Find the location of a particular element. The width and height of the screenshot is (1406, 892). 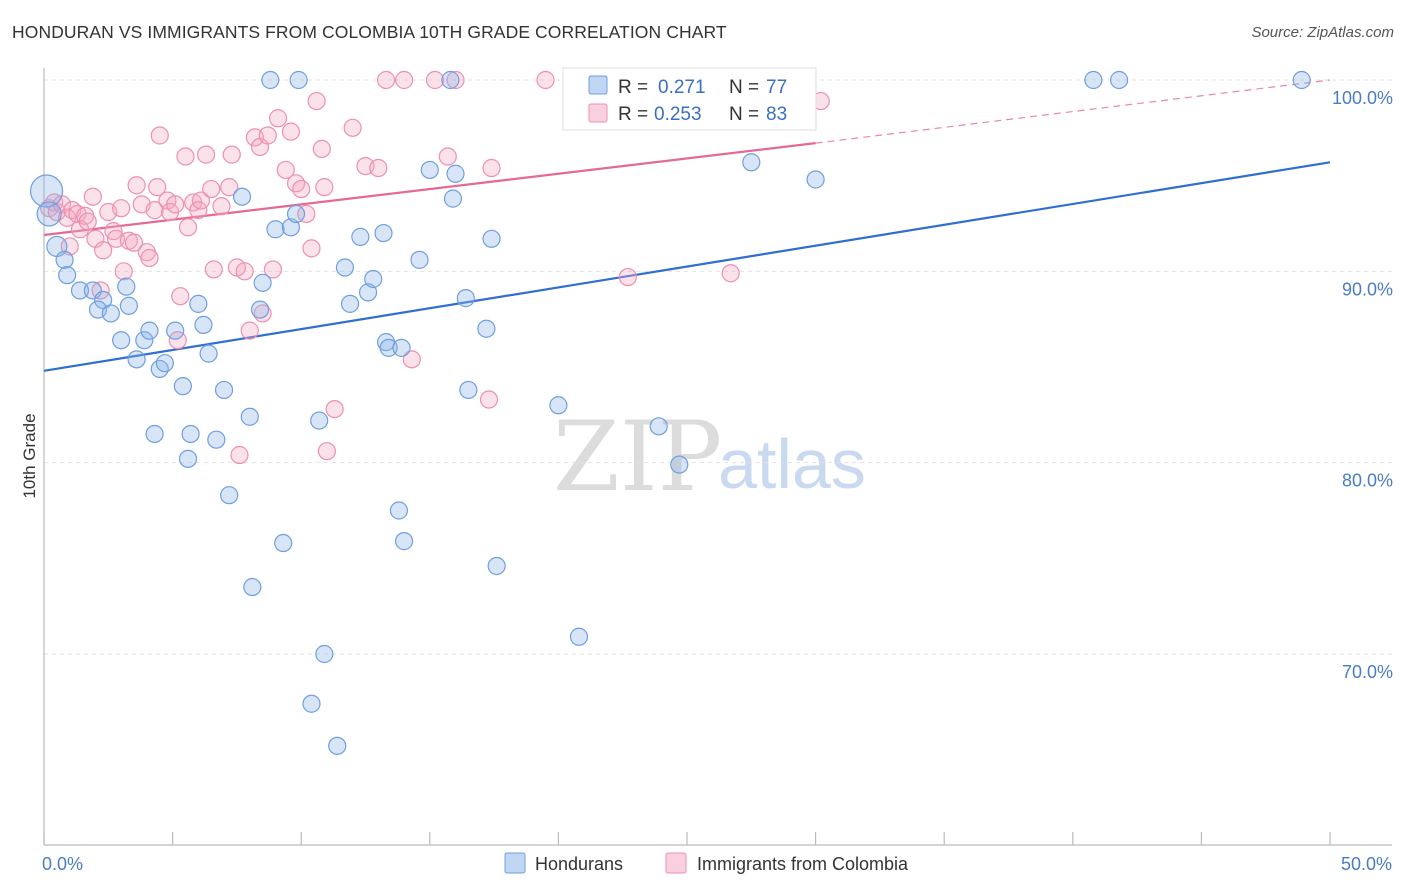

y-tick-labels: 70.0% 80.0% 90.0% 100.0% is located at coordinates (1362, 385).